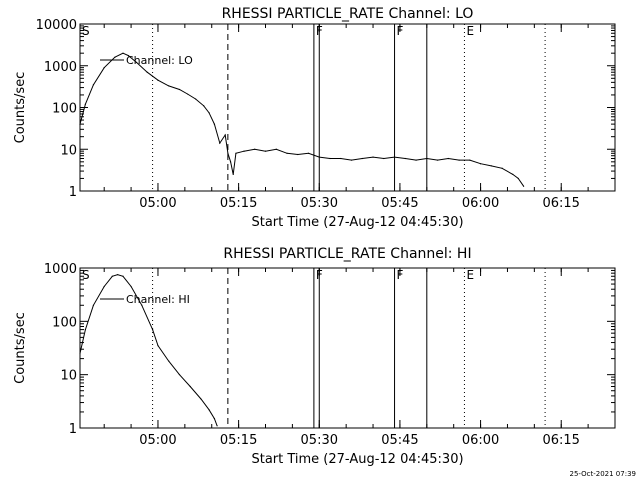  Describe the element at coordinates (158, 299) in the screenshot. I see `panel-2-legend-label: Channel: HI` at that location.